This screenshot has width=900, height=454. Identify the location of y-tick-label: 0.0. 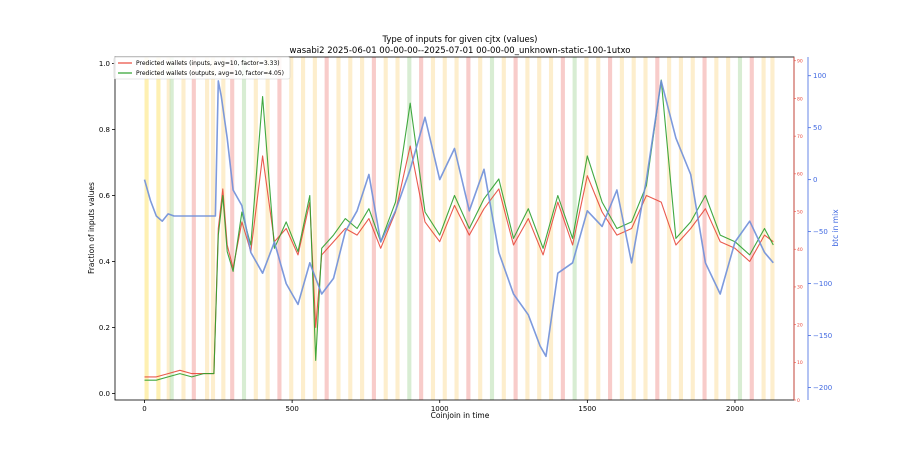
(104, 394).